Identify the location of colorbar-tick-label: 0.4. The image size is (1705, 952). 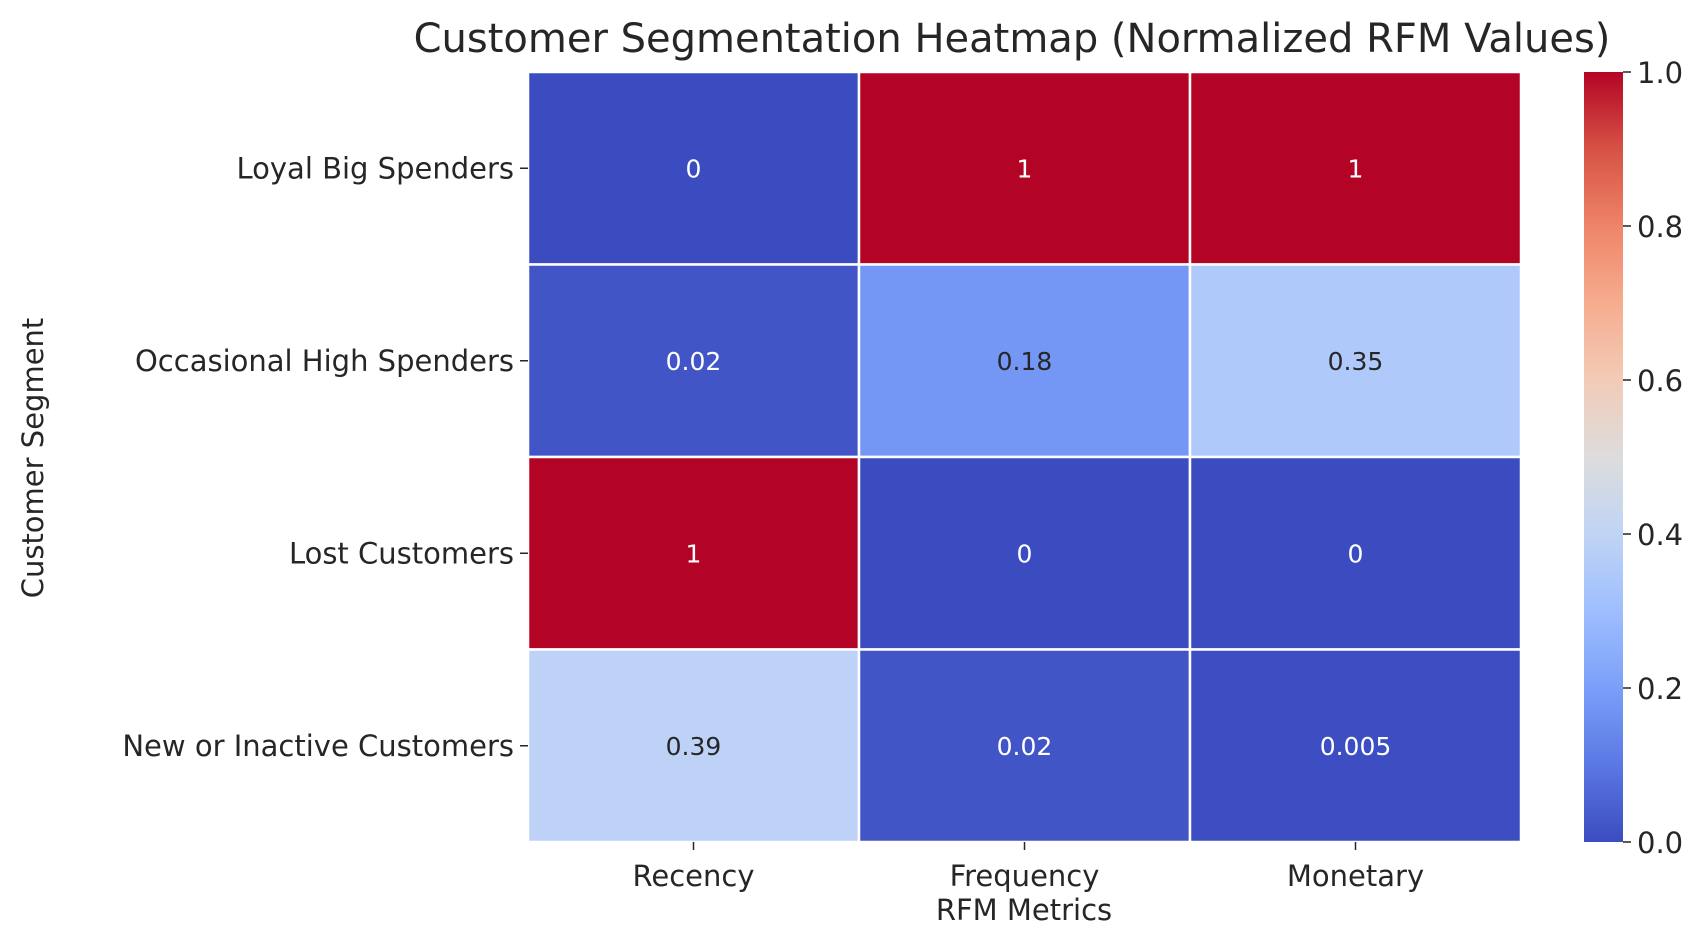
(1660, 535).